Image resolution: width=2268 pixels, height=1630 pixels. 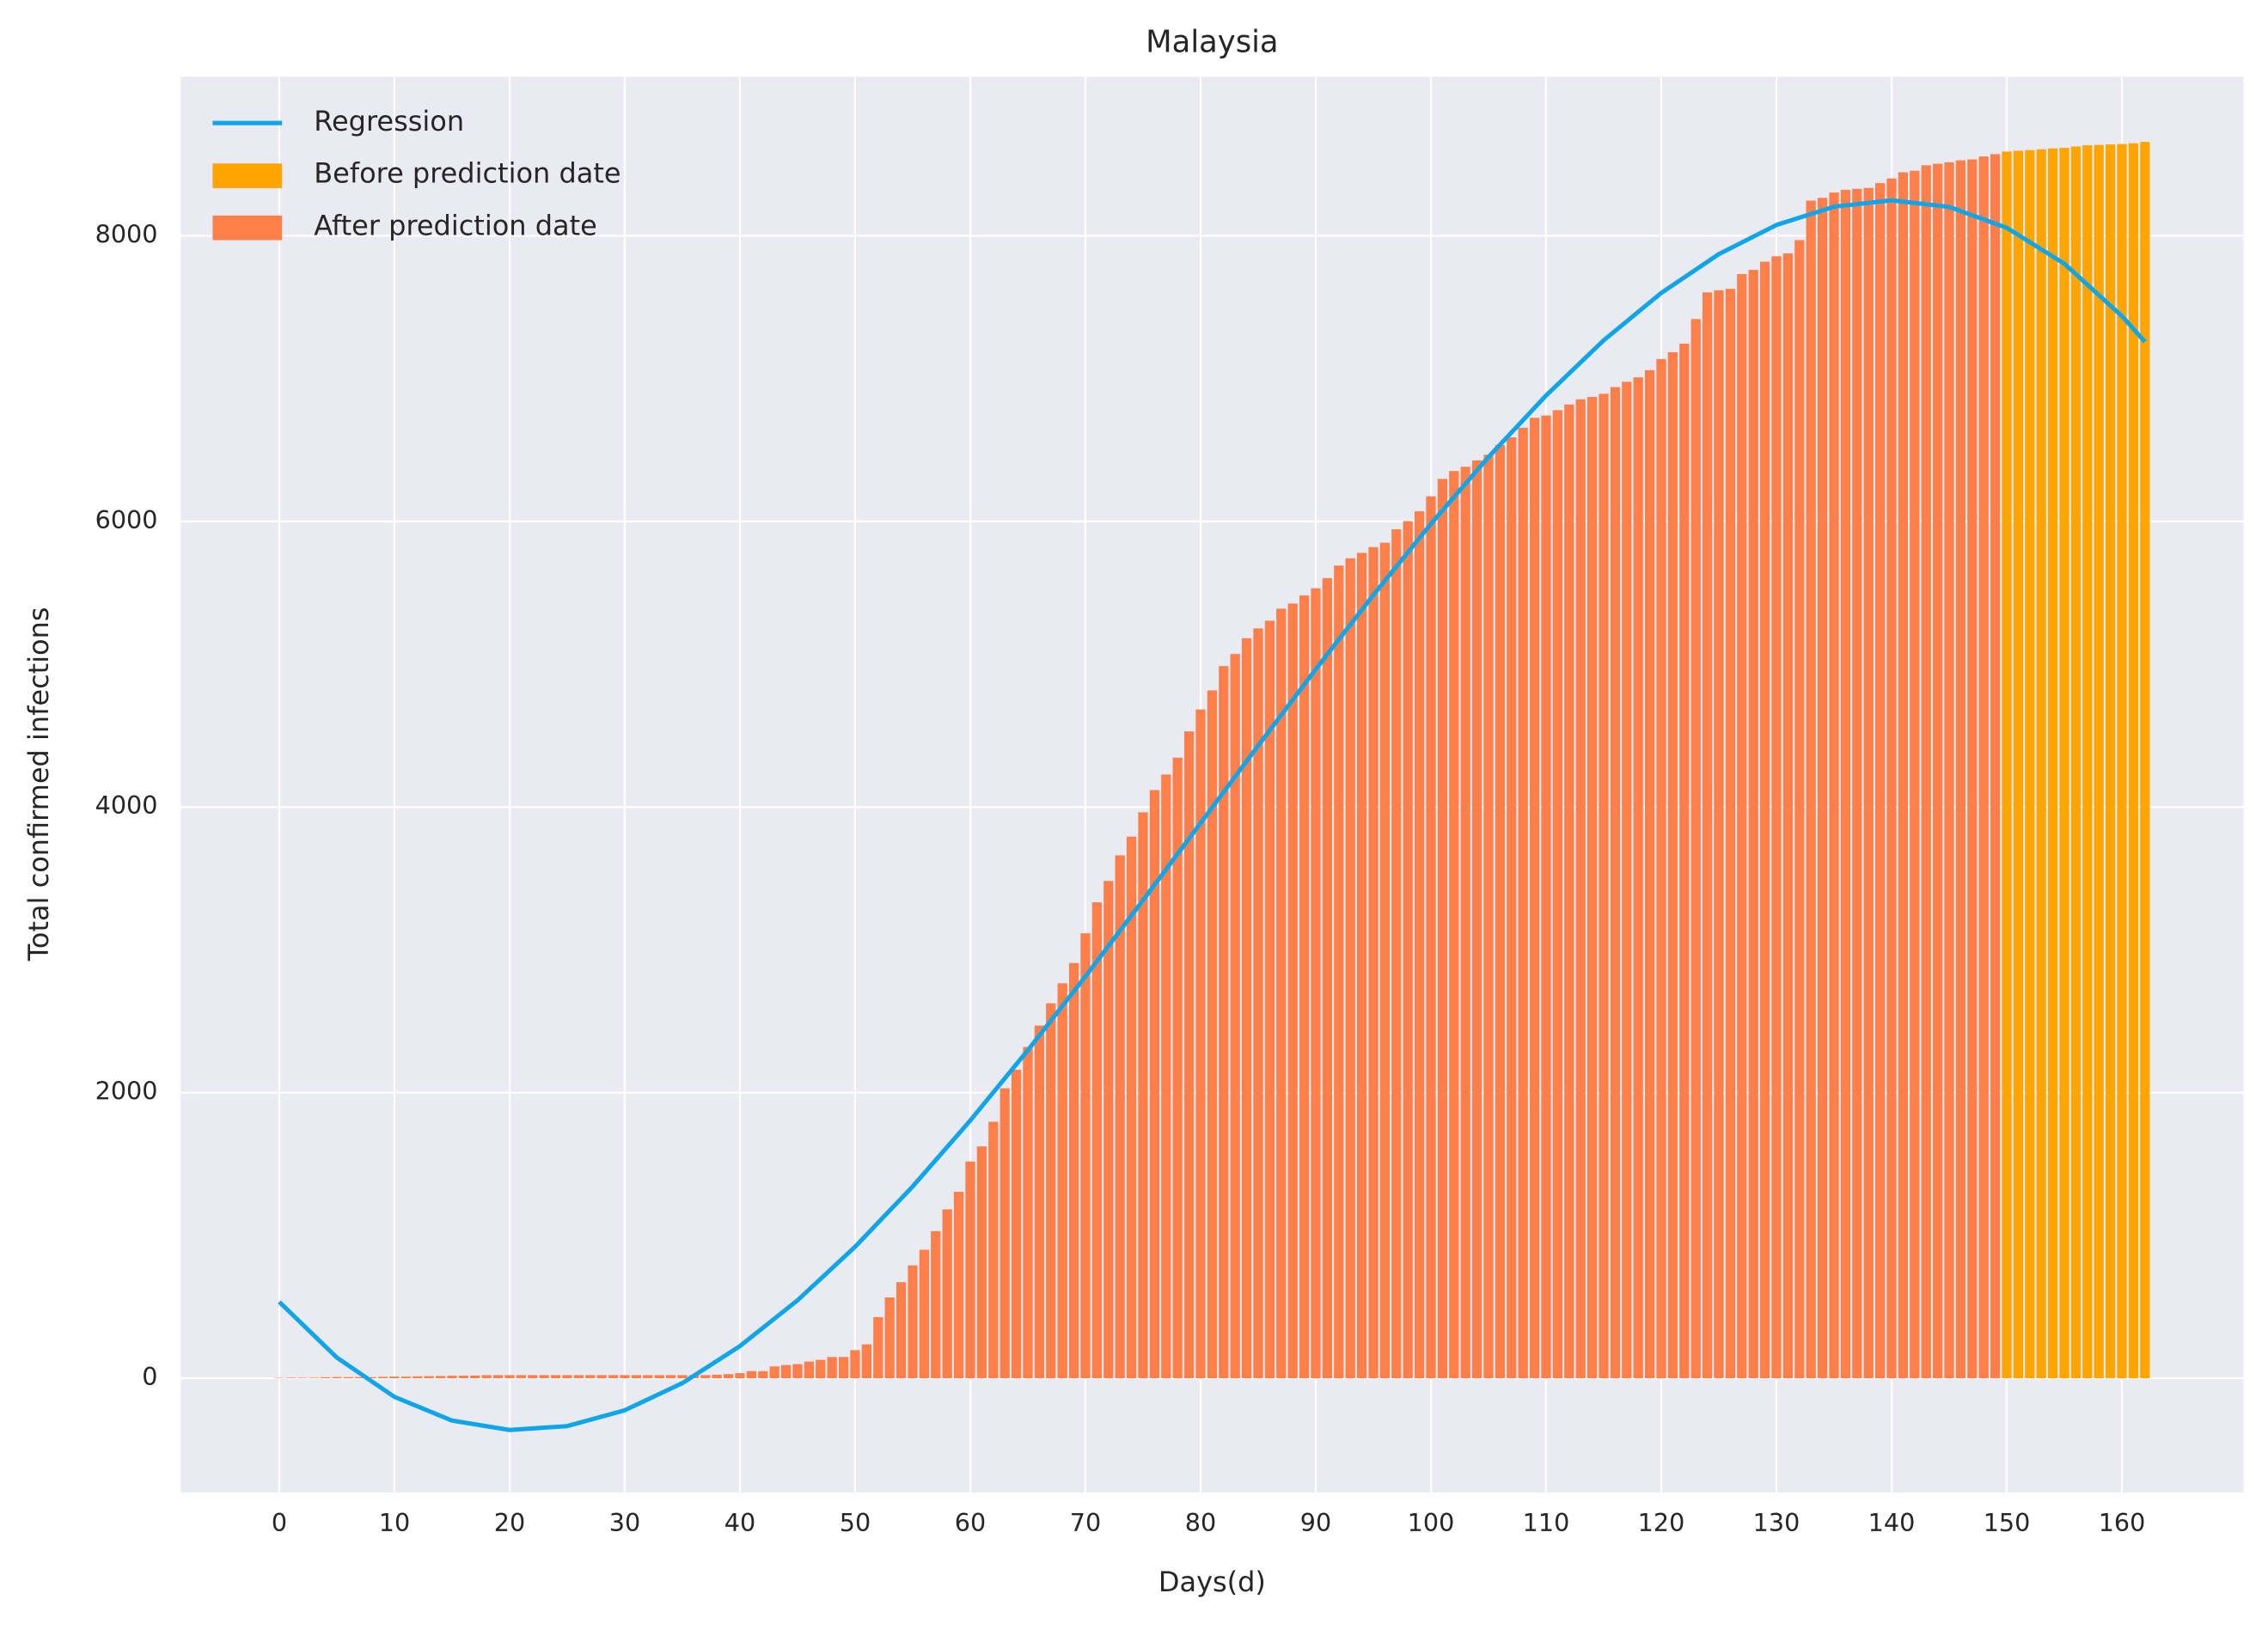 I want to click on y-tick-label: 6000, so click(x=126, y=519).